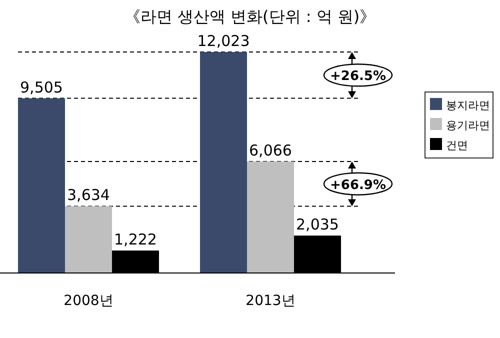  I want to click on legend-label: 용기라면, so click(468, 125).